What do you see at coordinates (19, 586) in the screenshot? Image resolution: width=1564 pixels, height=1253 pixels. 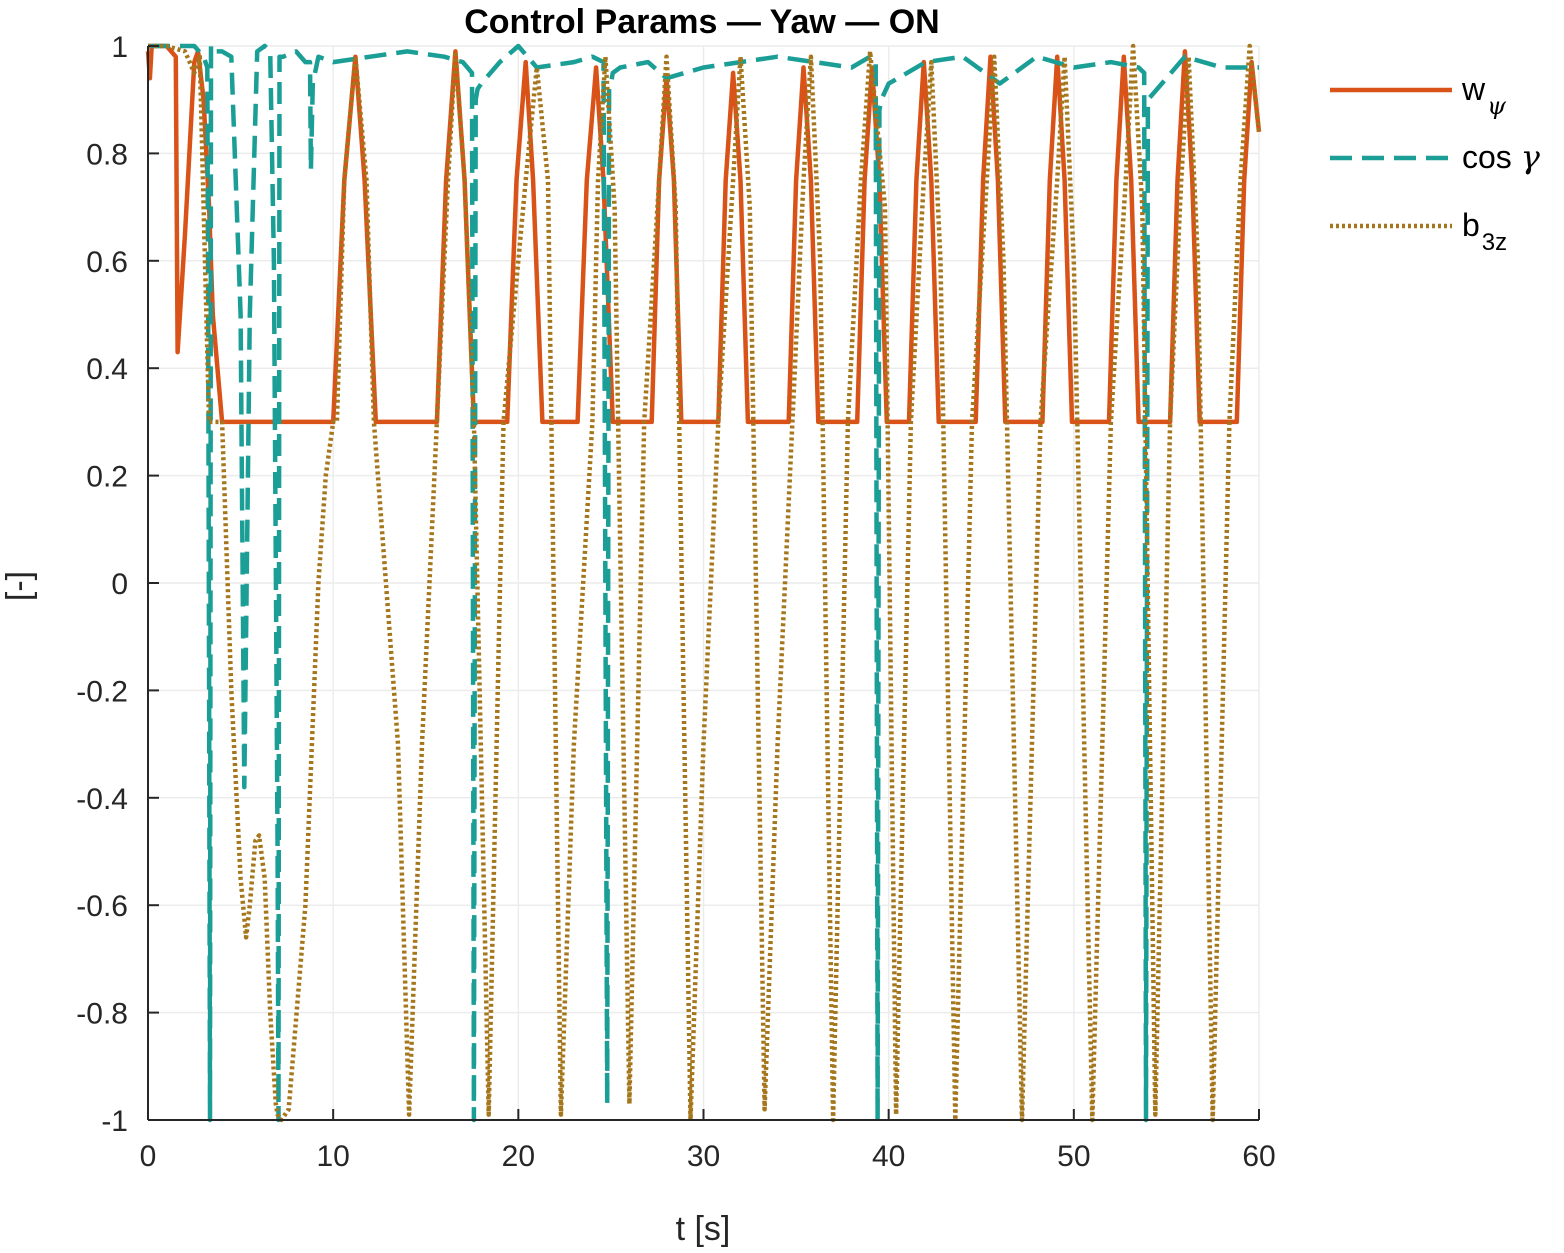 I see `y-axis-label: [-]` at bounding box center [19, 586].